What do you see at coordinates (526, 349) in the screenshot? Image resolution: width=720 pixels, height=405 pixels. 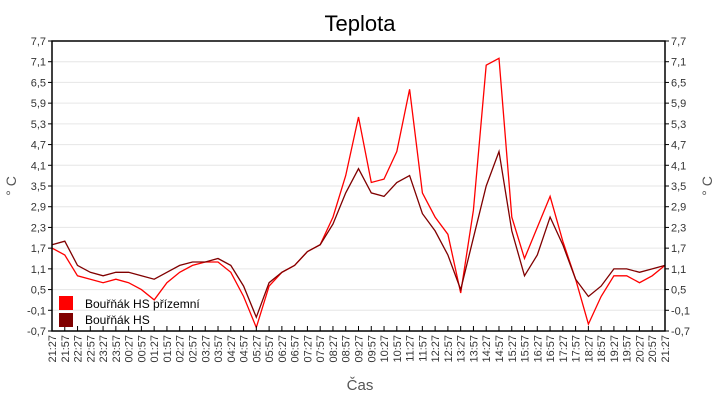 I see `x-tick-label: 15:57` at bounding box center [526, 349].